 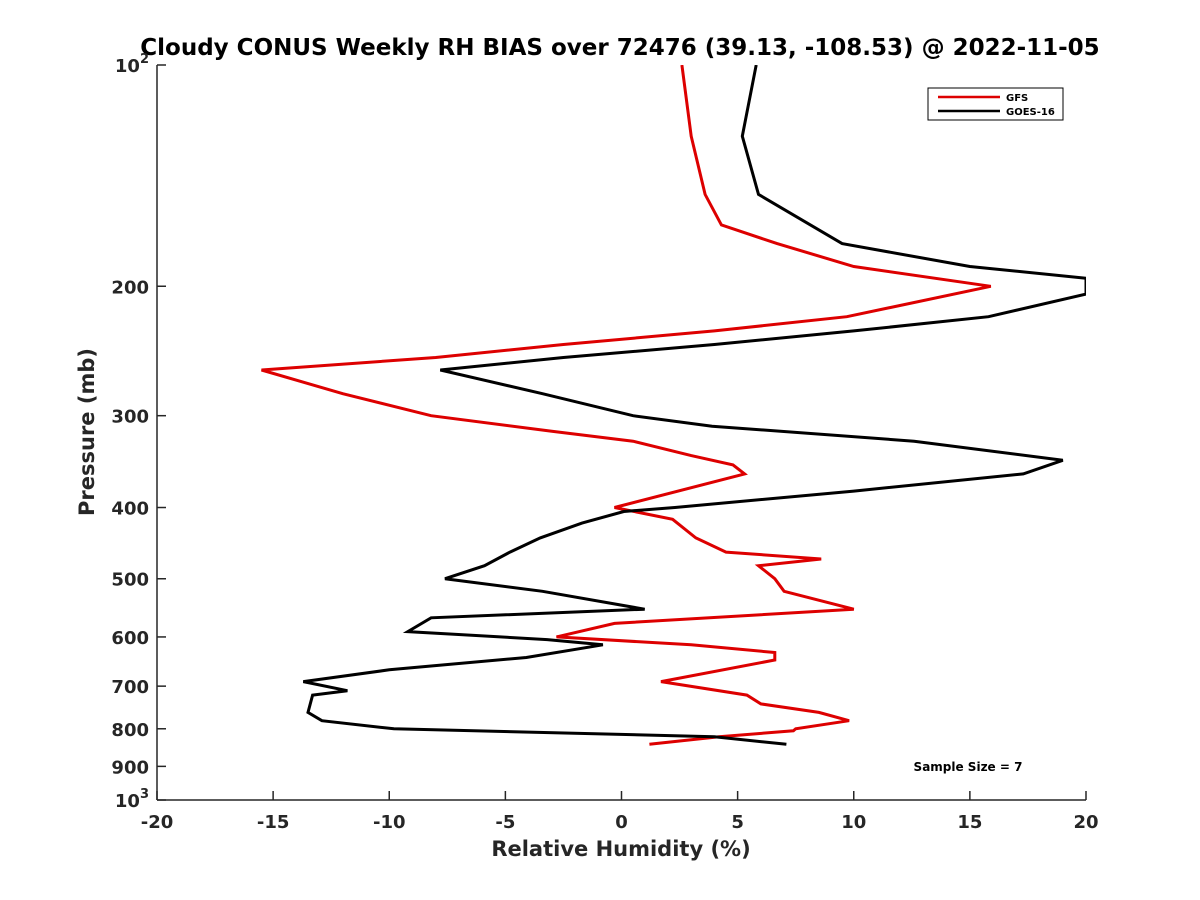 I want to click on x-tick-label: -20, so click(x=157, y=822).